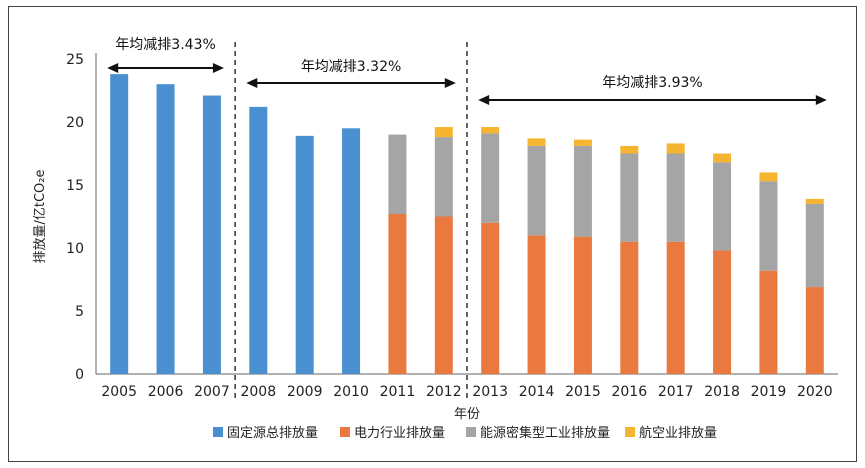  Describe the element at coordinates (815, 392) in the screenshot. I see `x-tick-label: 2020` at that location.